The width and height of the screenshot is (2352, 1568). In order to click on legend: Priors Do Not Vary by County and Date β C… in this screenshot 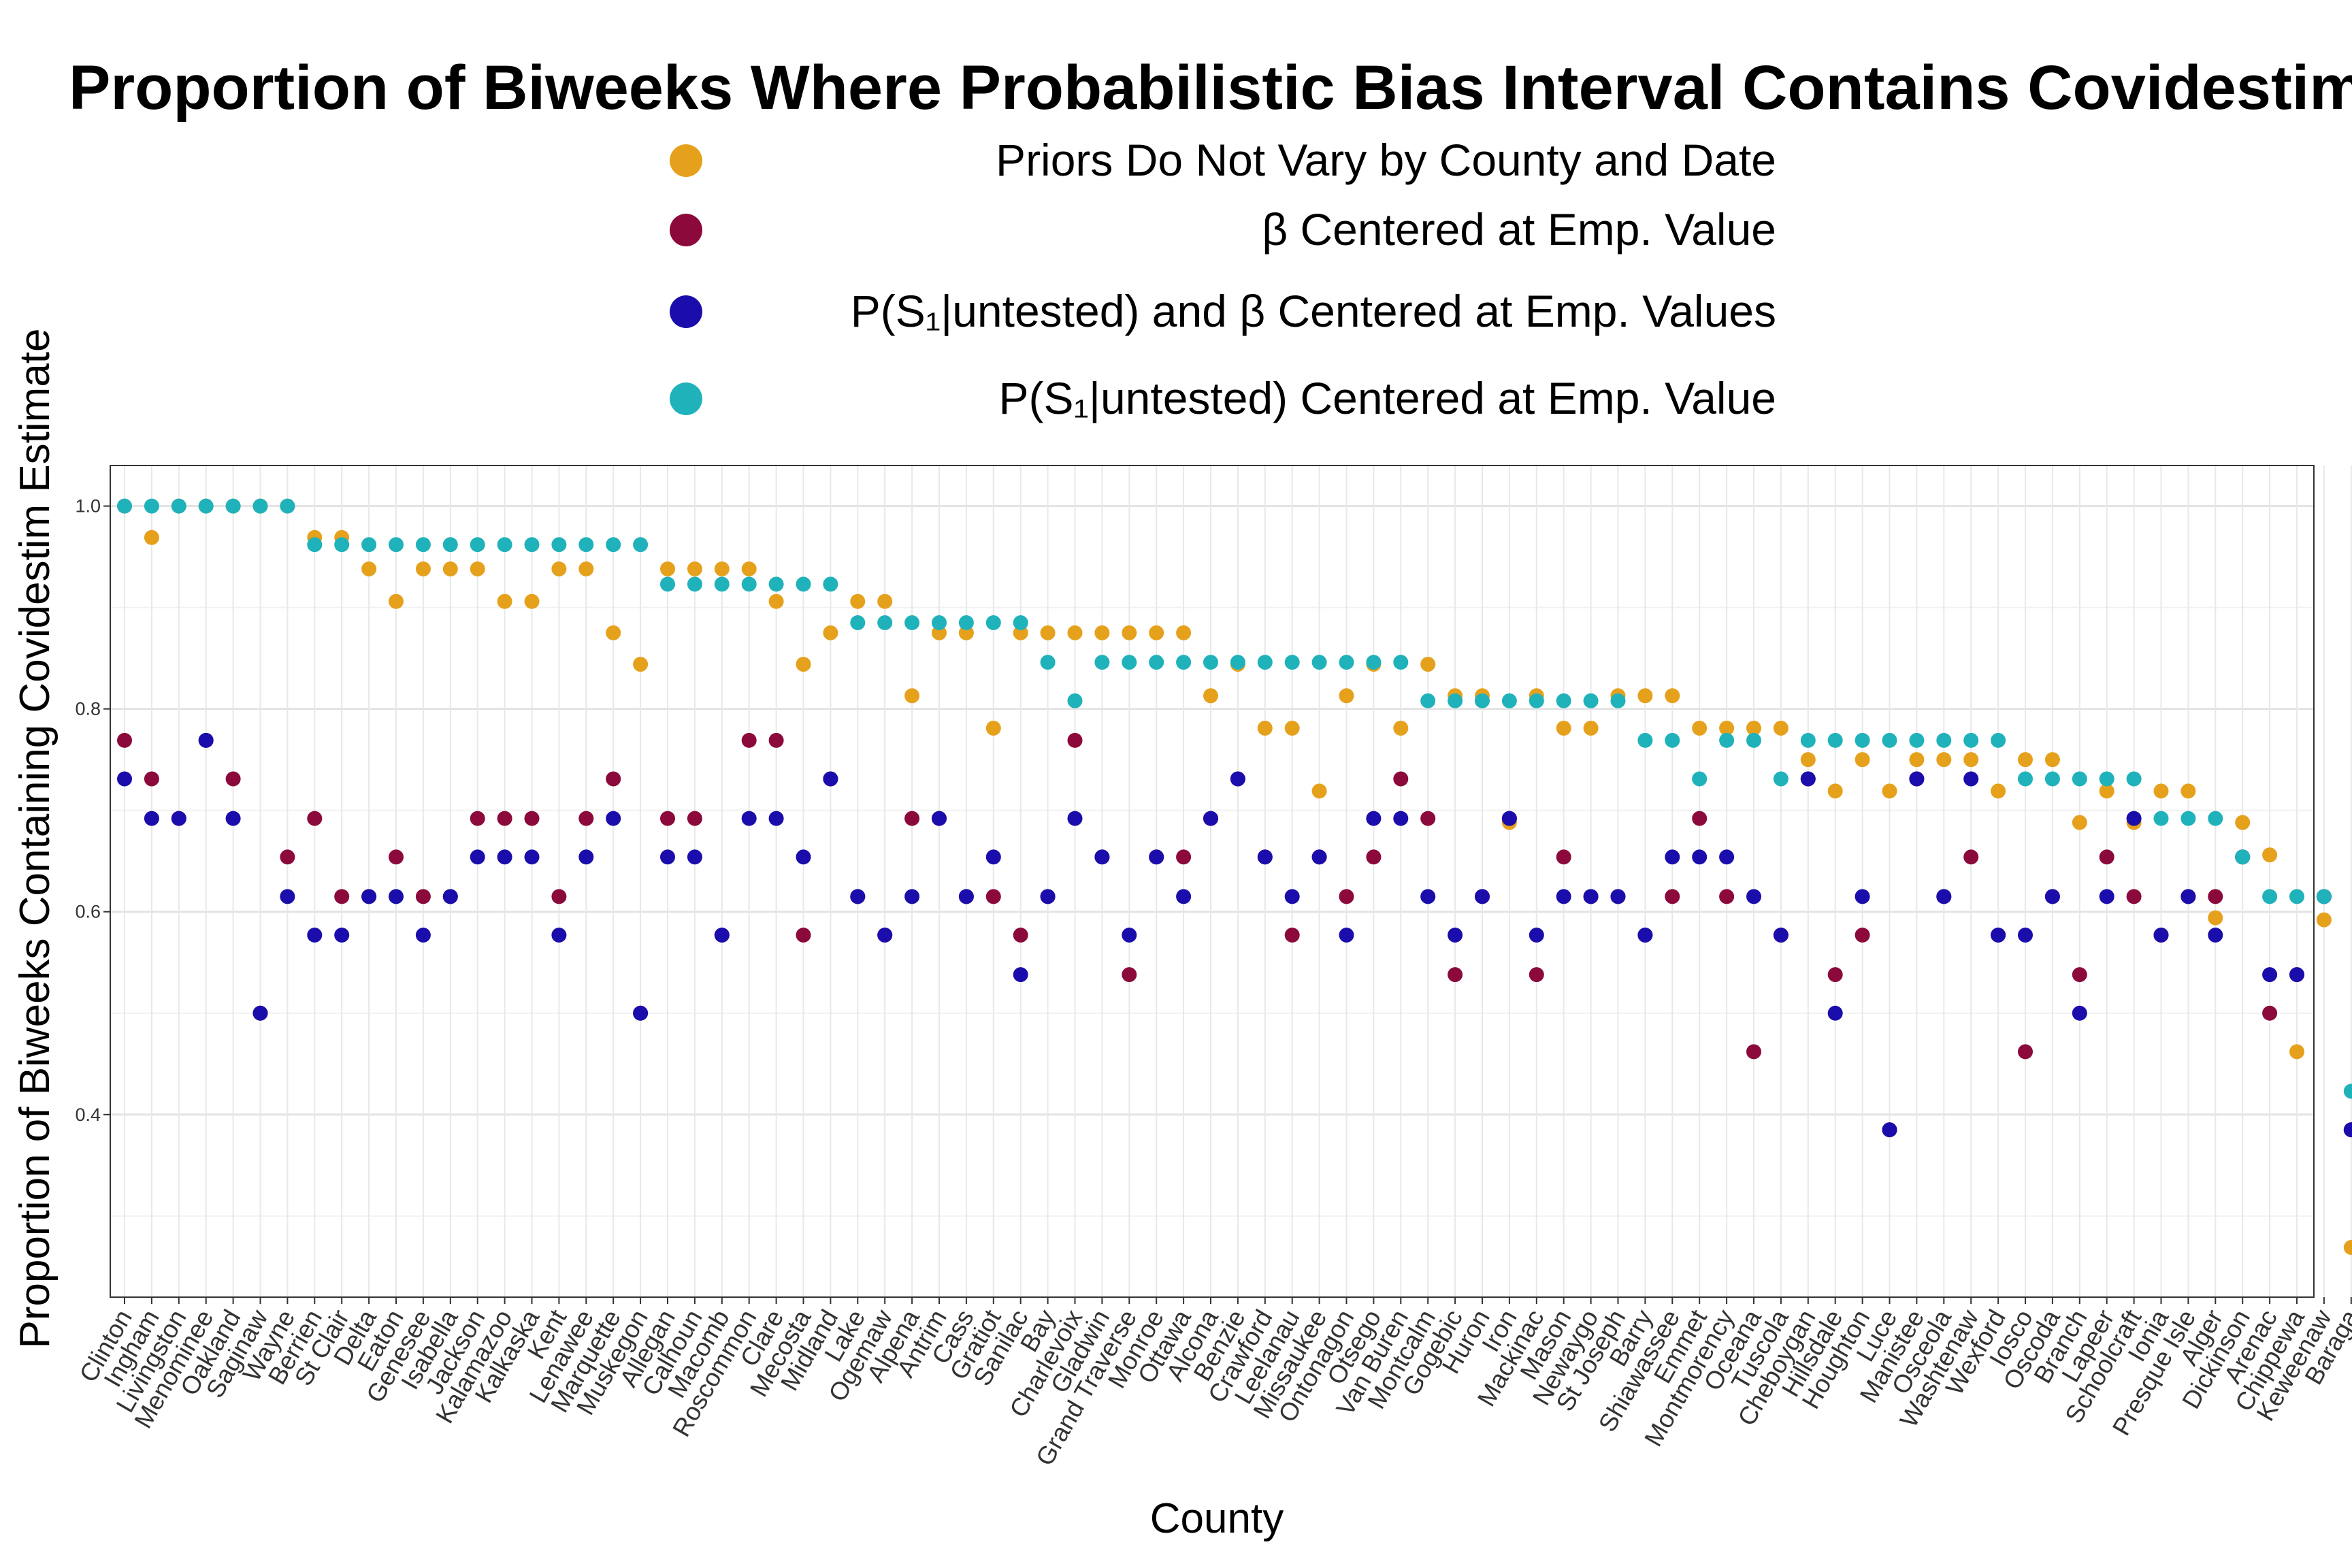, I will do `click(1223, 279)`.